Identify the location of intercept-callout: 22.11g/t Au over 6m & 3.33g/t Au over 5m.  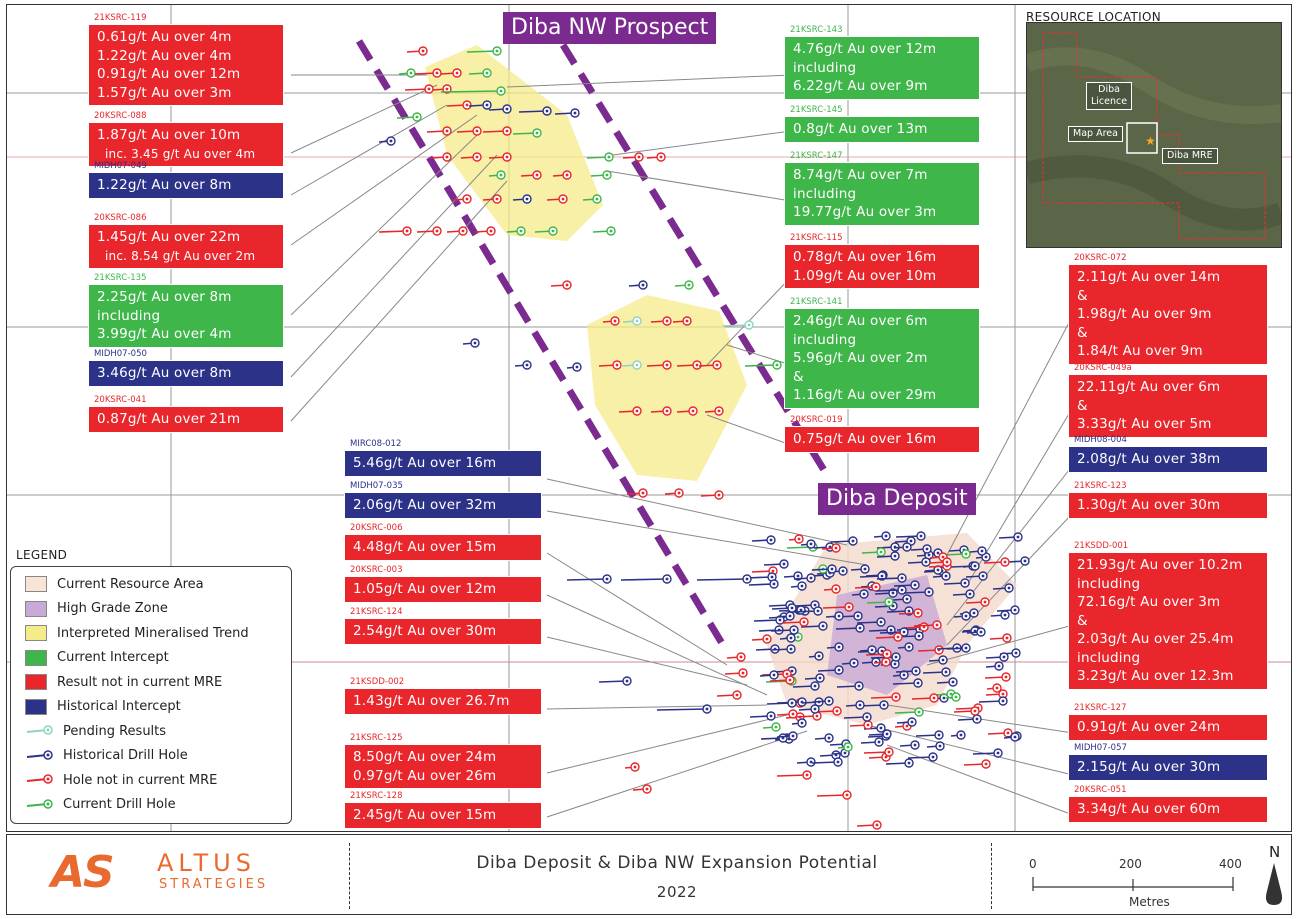
(1168, 406).